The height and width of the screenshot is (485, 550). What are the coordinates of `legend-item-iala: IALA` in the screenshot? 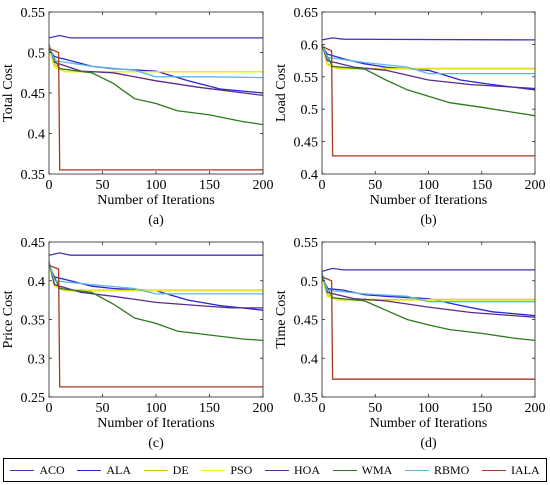 It's located at (510, 470).